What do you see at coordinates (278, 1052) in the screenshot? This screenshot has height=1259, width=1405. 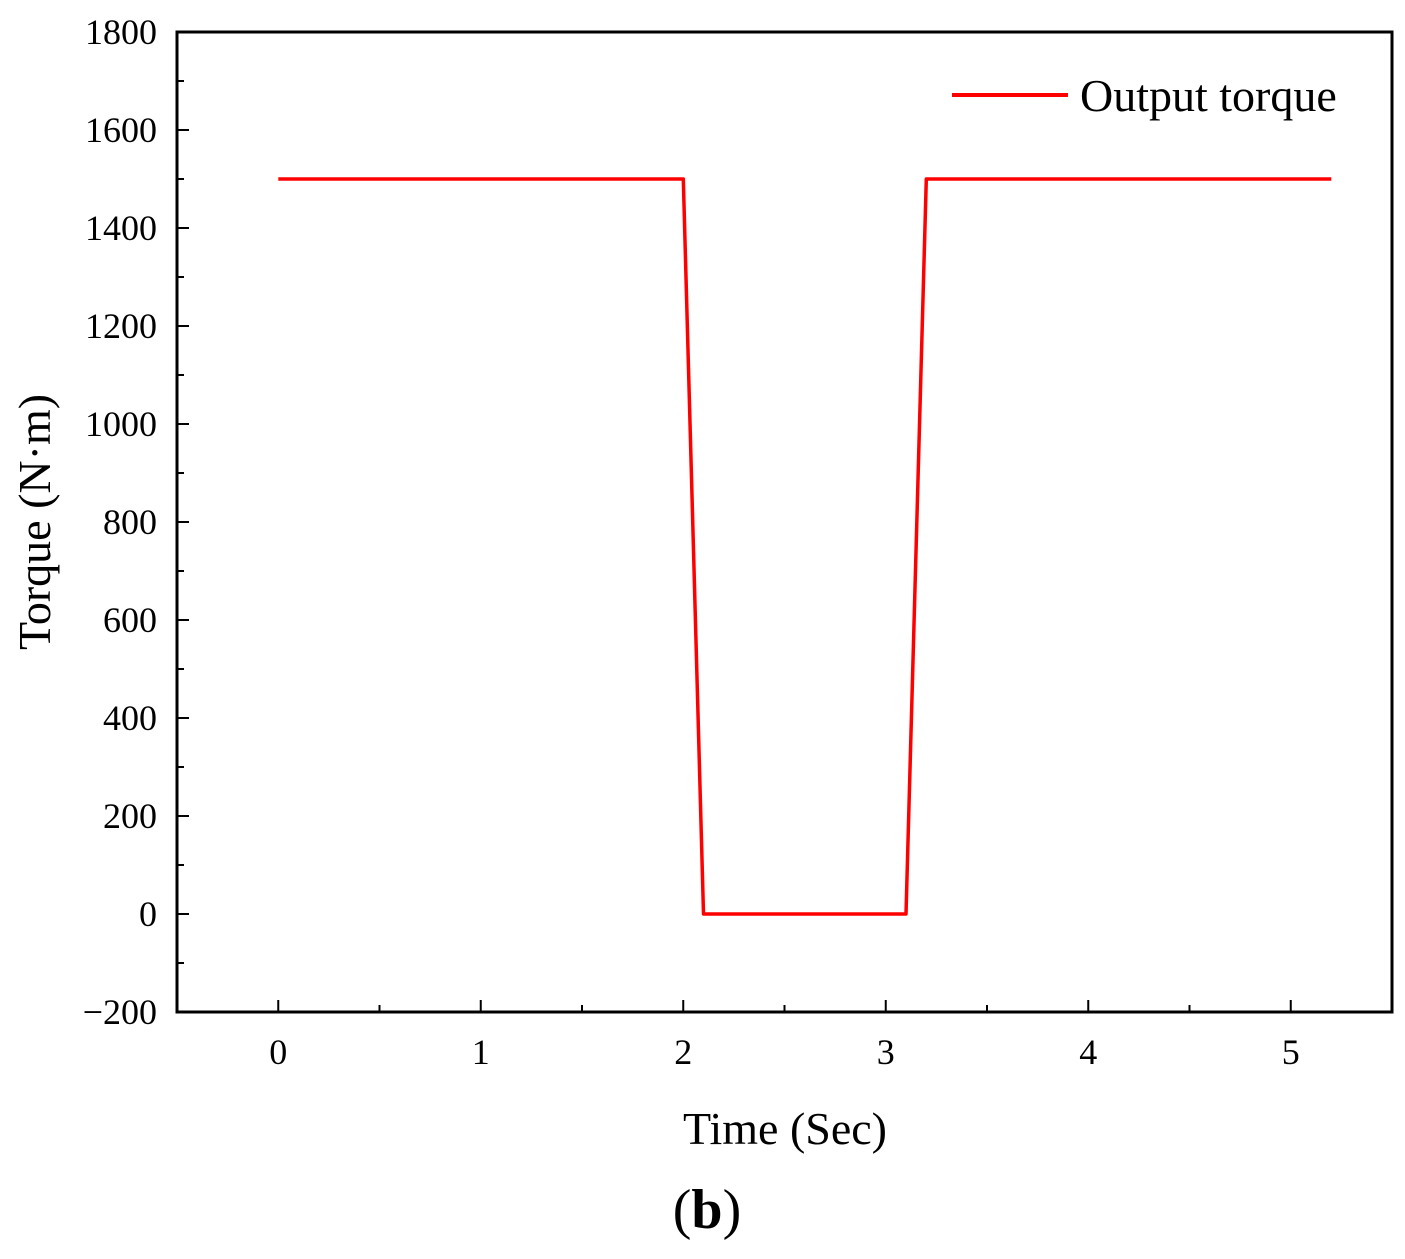 I see `x-tick-label: 0` at bounding box center [278, 1052].